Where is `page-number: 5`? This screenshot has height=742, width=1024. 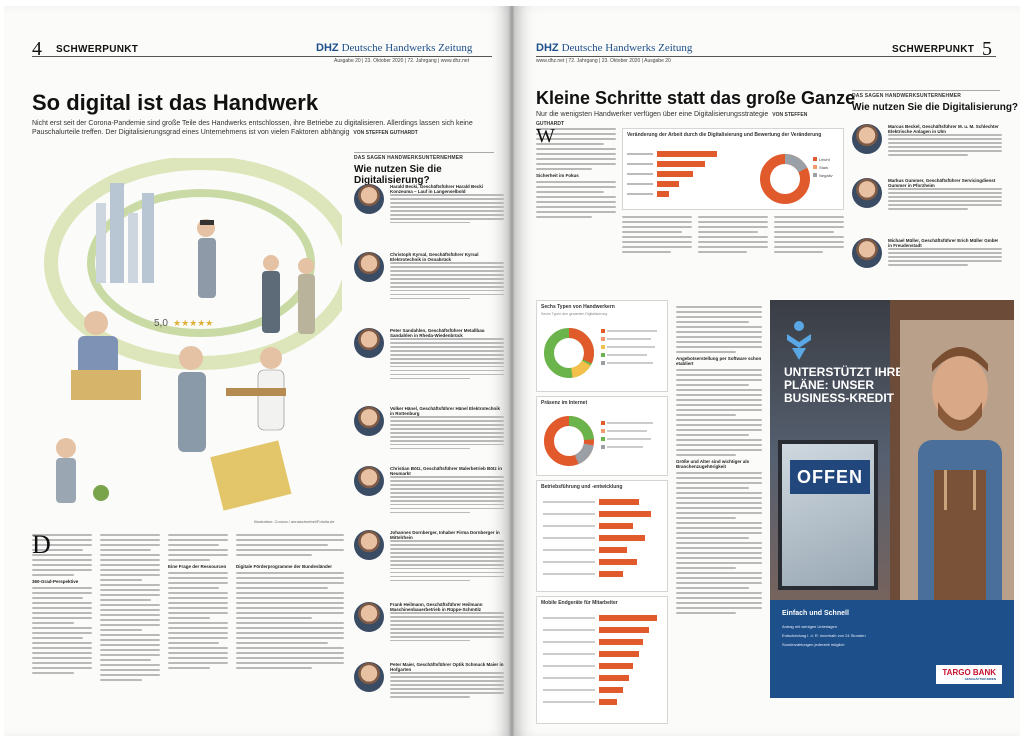 page-number: 5 is located at coordinates (987, 49).